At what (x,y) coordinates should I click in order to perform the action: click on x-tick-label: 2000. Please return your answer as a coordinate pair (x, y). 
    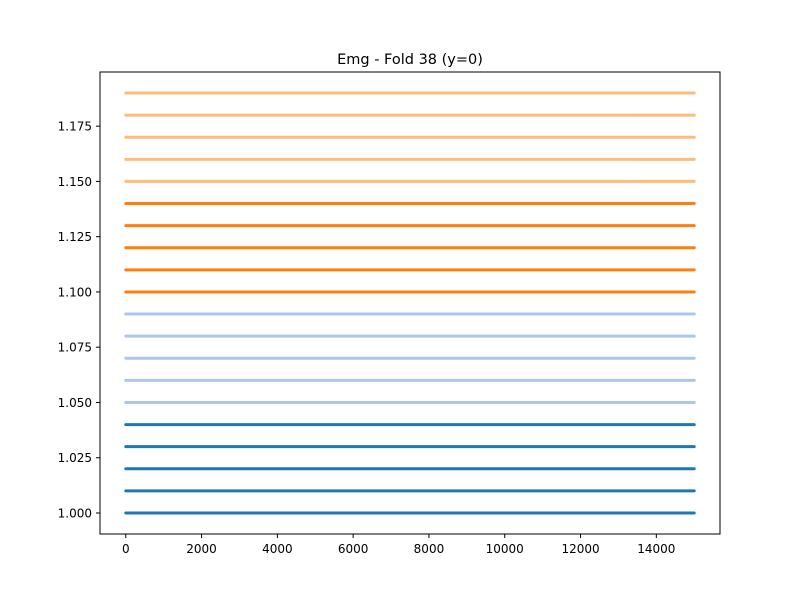
    Looking at the image, I should click on (201, 549).